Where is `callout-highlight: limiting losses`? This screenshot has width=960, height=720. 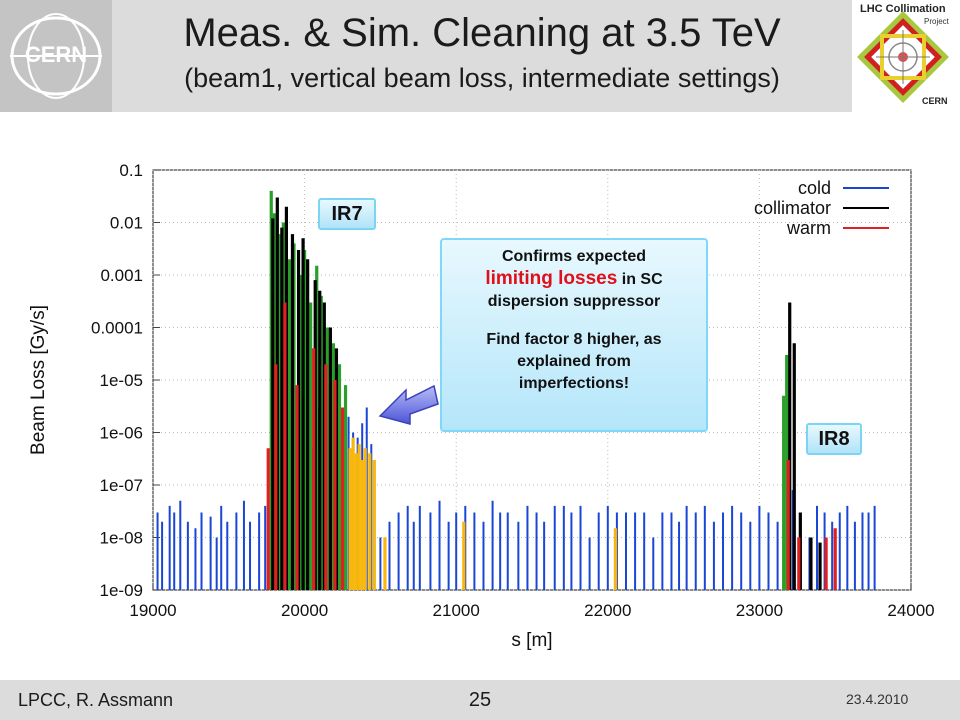
callout-highlight: limiting losses is located at coordinates (551, 278).